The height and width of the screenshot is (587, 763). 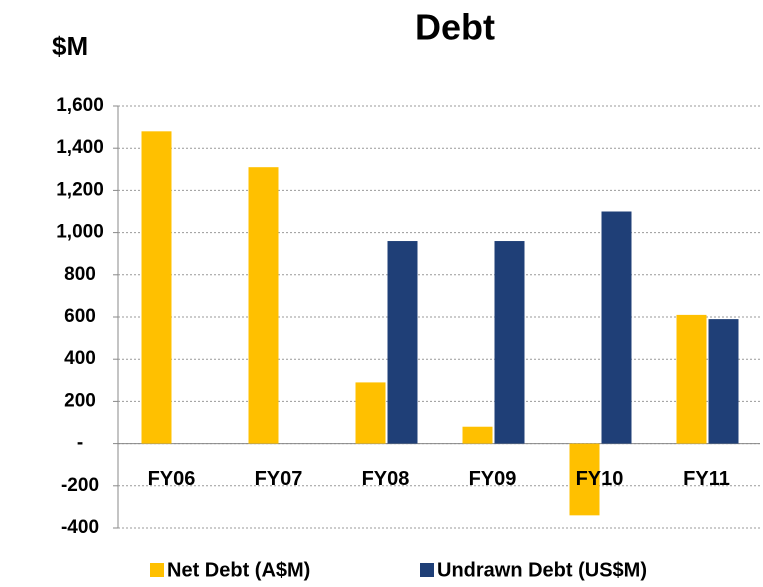 I want to click on y-tick-label: -400, so click(x=80, y=527).